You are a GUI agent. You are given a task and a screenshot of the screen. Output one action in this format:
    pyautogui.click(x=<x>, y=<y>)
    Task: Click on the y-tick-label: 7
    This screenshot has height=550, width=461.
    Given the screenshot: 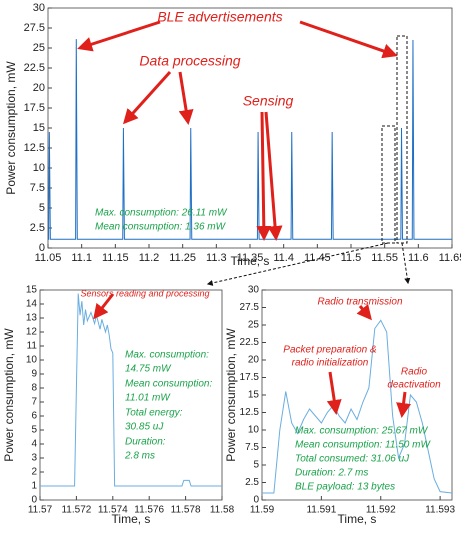 What is the action you would take?
    pyautogui.click(x=34, y=402)
    